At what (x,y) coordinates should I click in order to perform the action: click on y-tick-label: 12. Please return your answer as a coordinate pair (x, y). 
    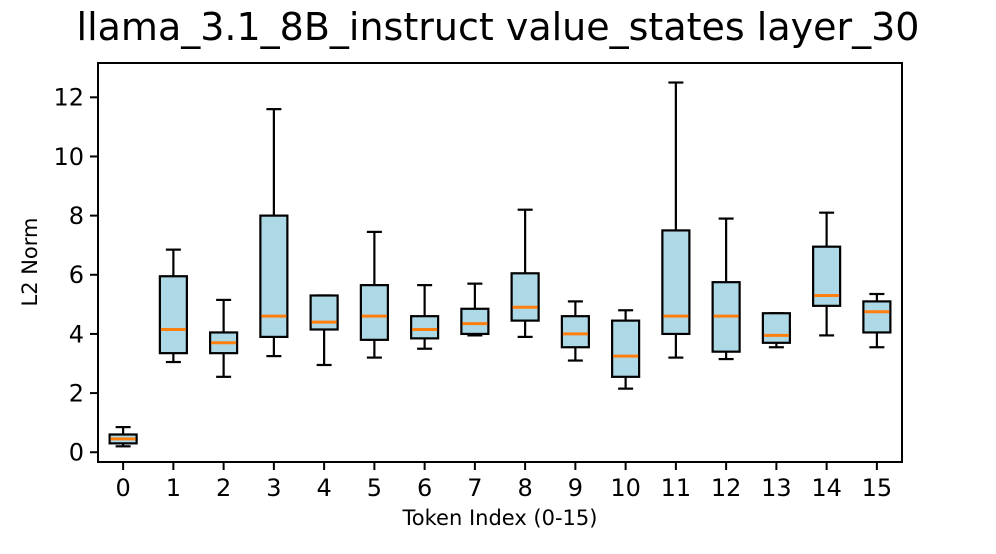
    Looking at the image, I should click on (68, 98).